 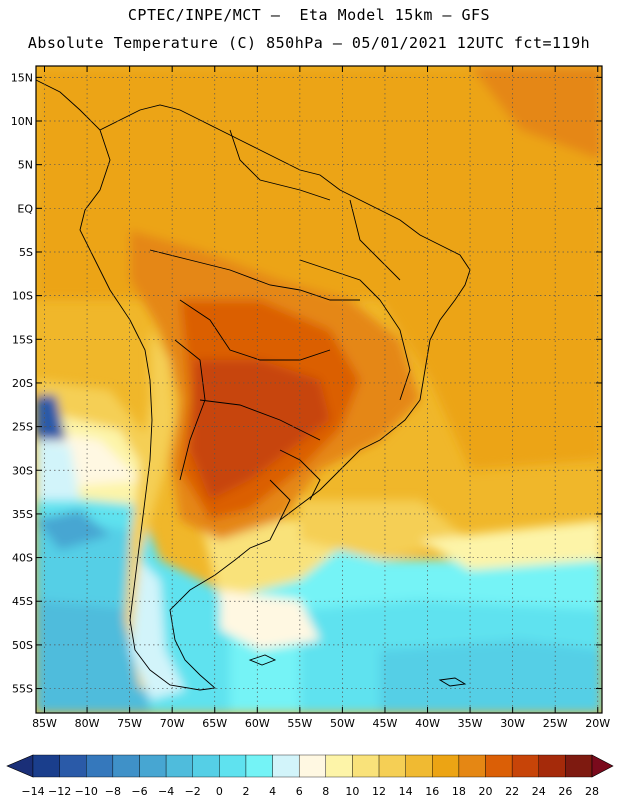 I want to click on colorbar-label: 12, so click(x=379, y=791).